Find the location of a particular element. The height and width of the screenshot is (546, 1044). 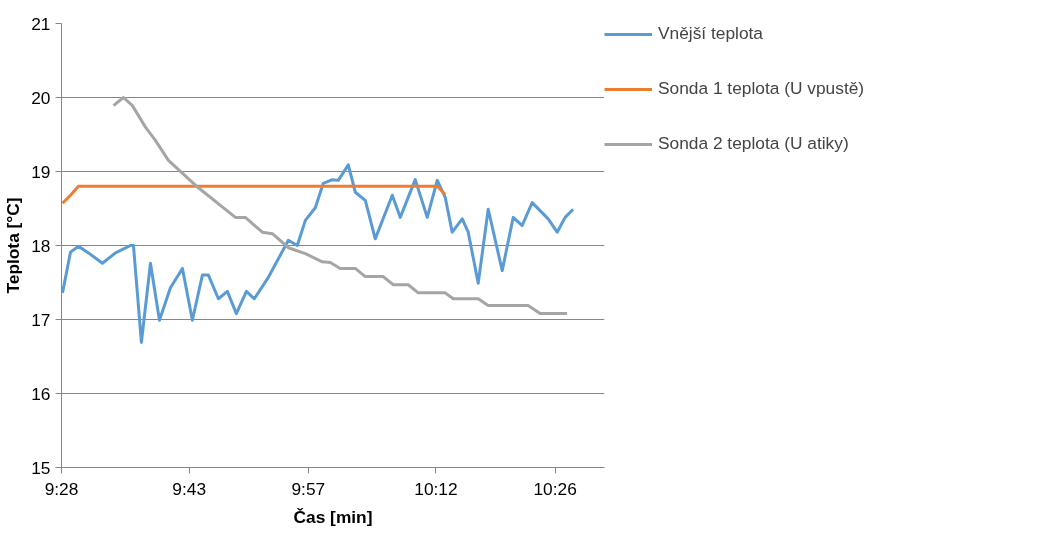

legend-label: Vnější teplota is located at coordinates (711, 33).